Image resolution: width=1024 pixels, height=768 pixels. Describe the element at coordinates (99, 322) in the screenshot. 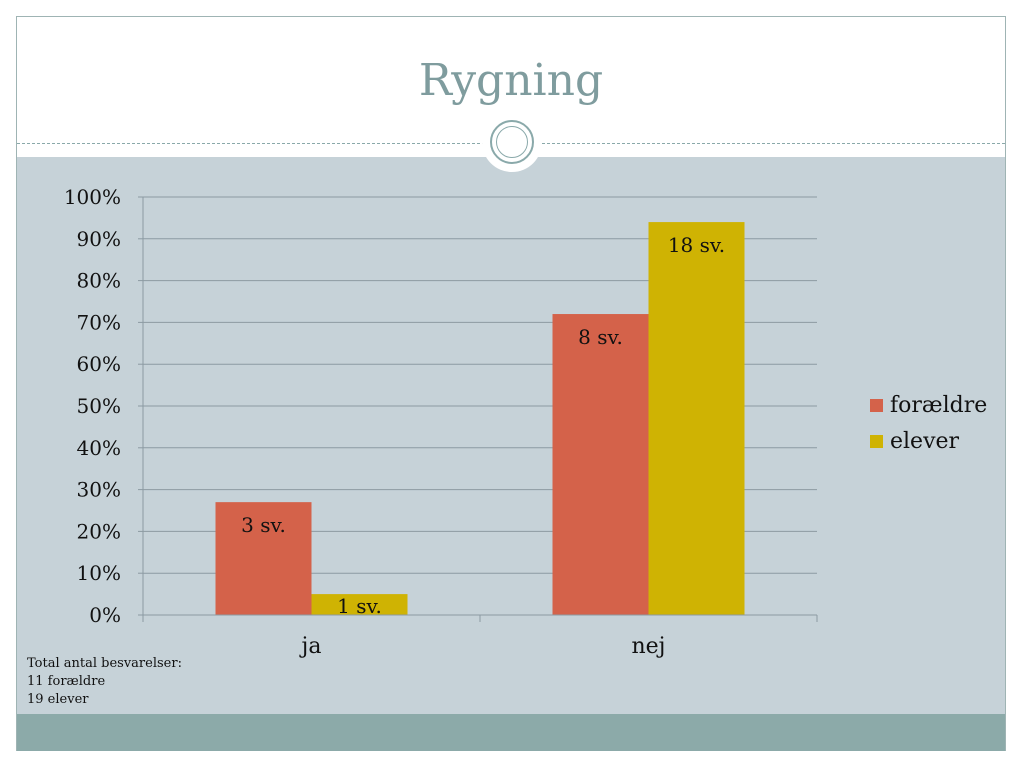

I see `y-tick-label: 70%` at that location.